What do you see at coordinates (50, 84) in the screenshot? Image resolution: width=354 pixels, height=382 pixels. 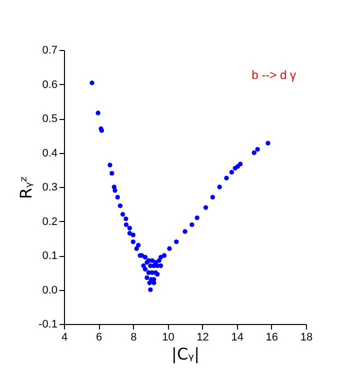 I see `y-tick-label: 0.6` at bounding box center [50, 84].